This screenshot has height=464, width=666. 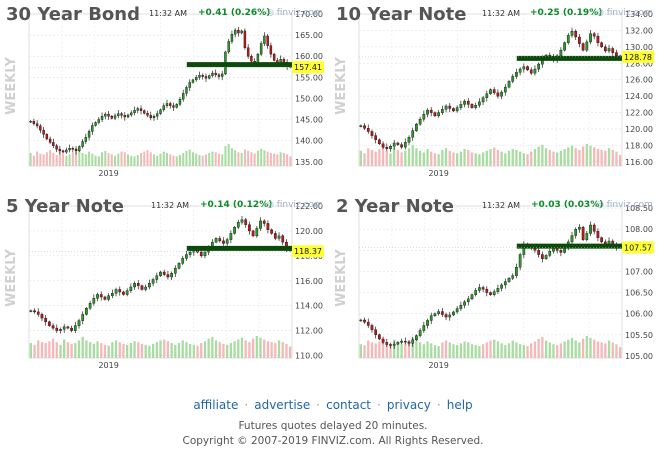 I want to click on footer-link-contact: contact, so click(x=349, y=405).